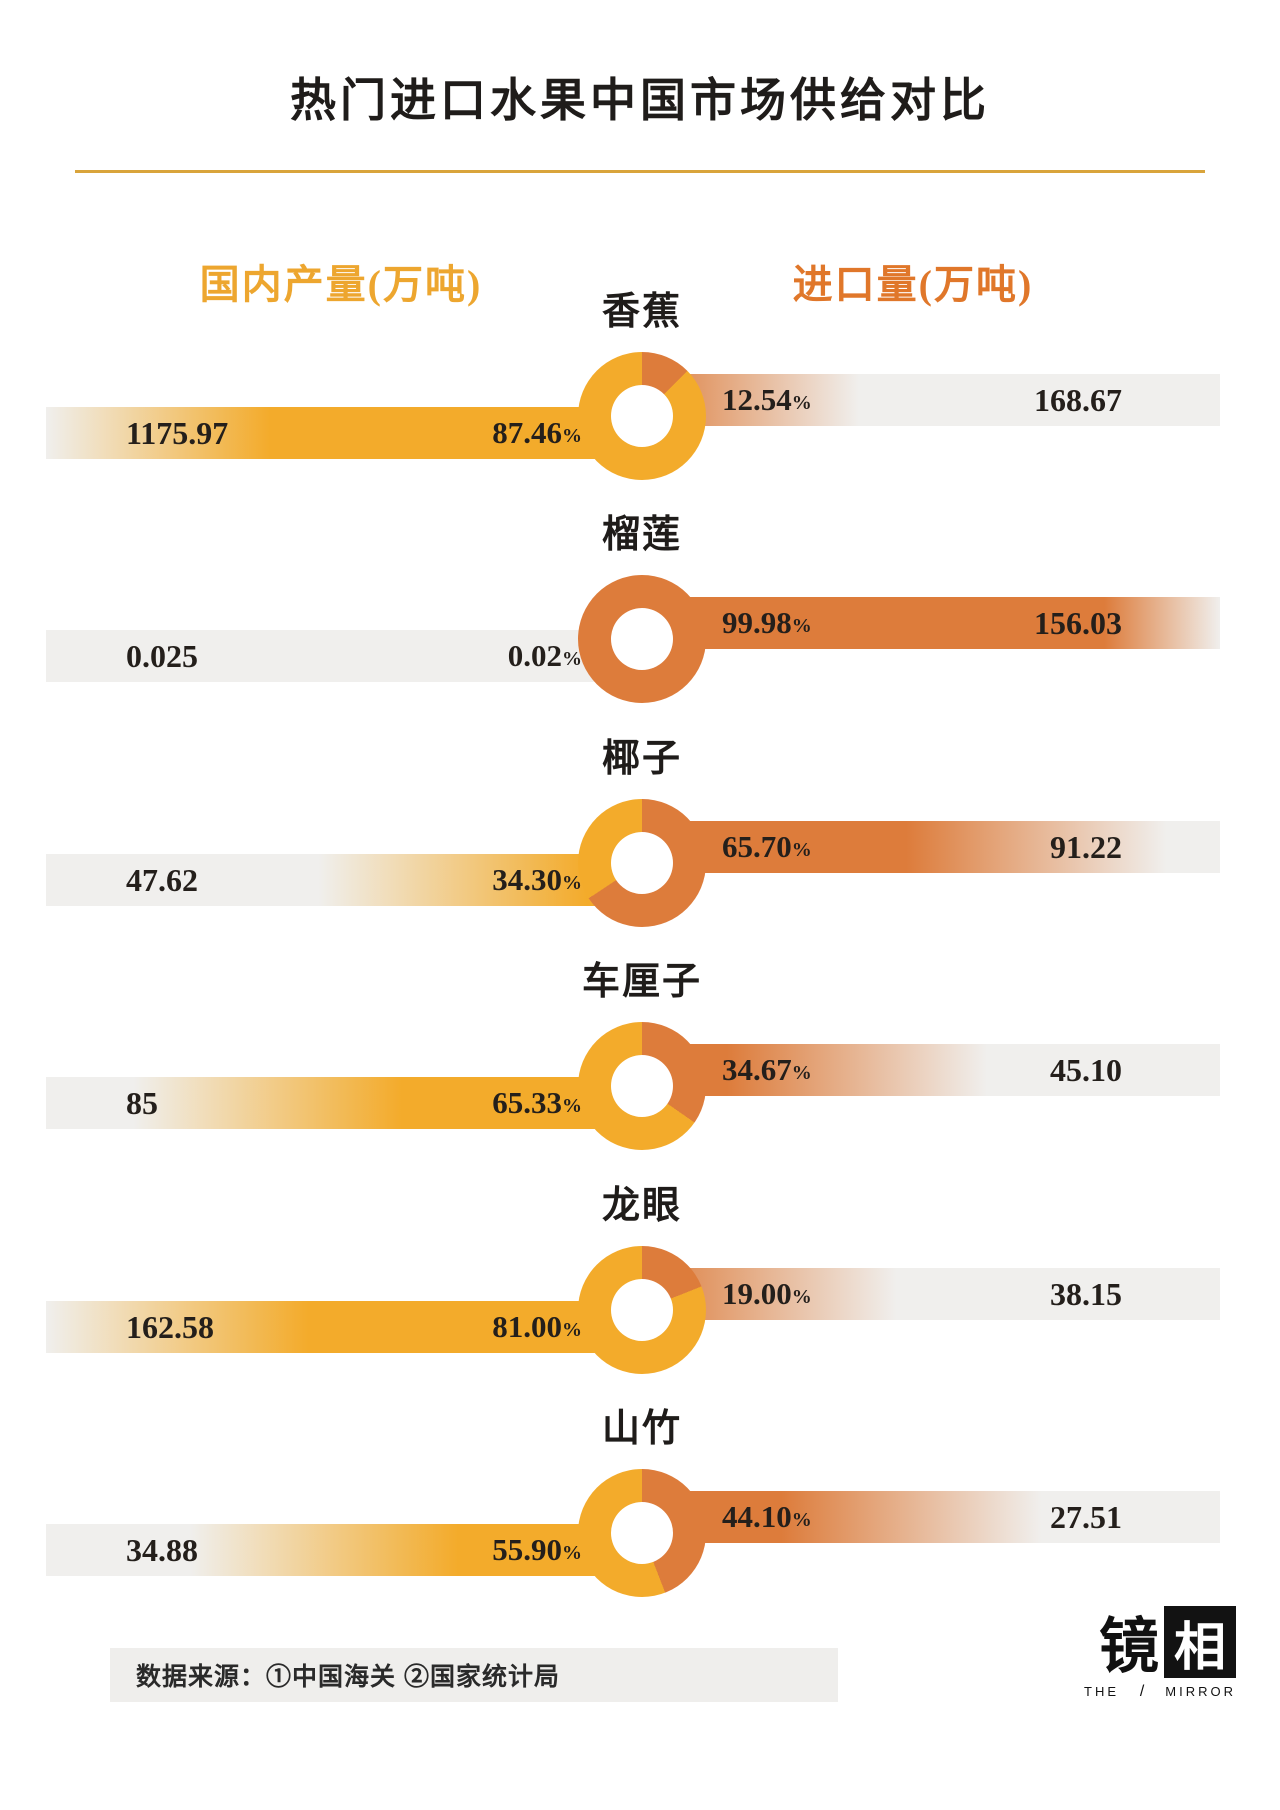 The height and width of the screenshot is (1810, 1280). What do you see at coordinates (931, 1294) in the screenshot?
I see `import-bar: 19.00% 38.15` at bounding box center [931, 1294].